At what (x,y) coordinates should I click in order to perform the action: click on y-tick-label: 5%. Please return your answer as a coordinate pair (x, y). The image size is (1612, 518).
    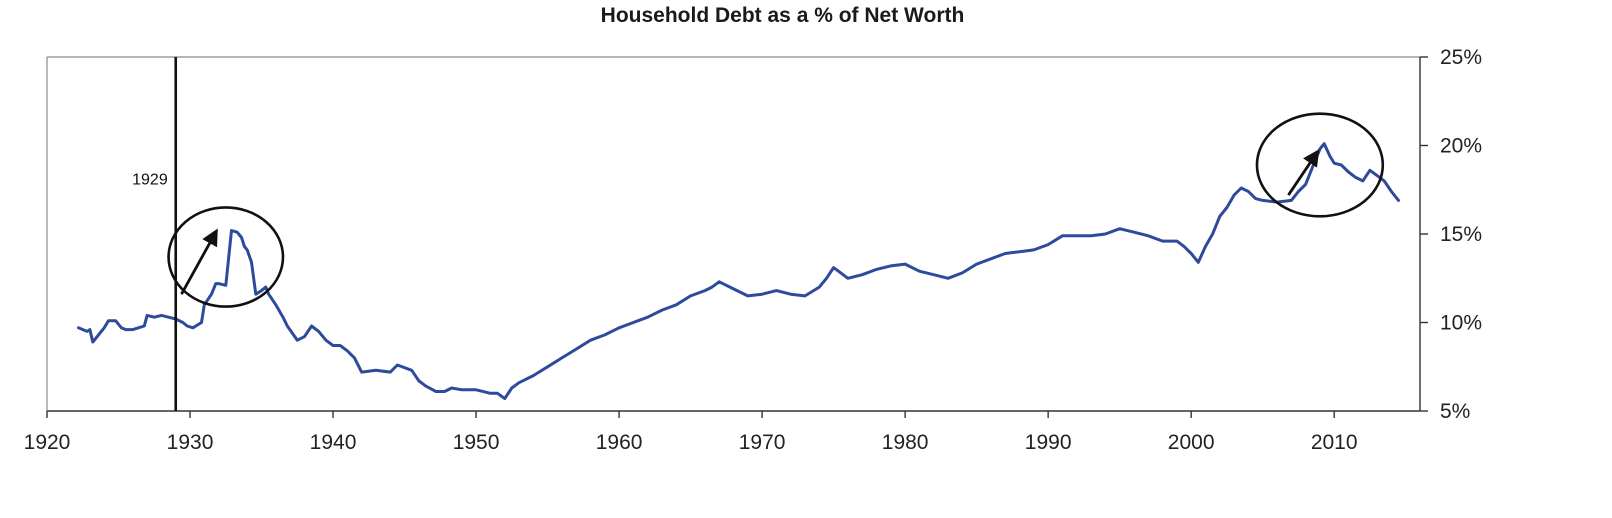
    Looking at the image, I should click on (1455, 411).